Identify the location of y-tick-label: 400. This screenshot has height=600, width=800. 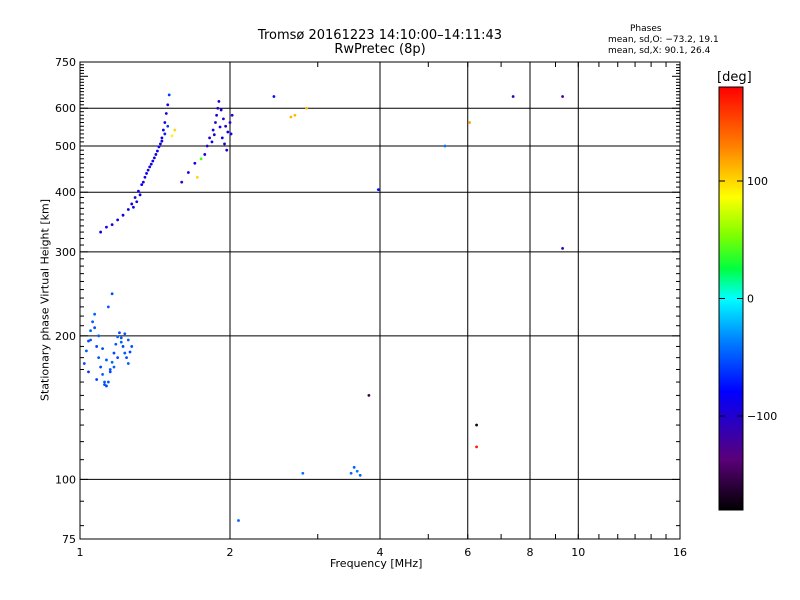
(65, 192).